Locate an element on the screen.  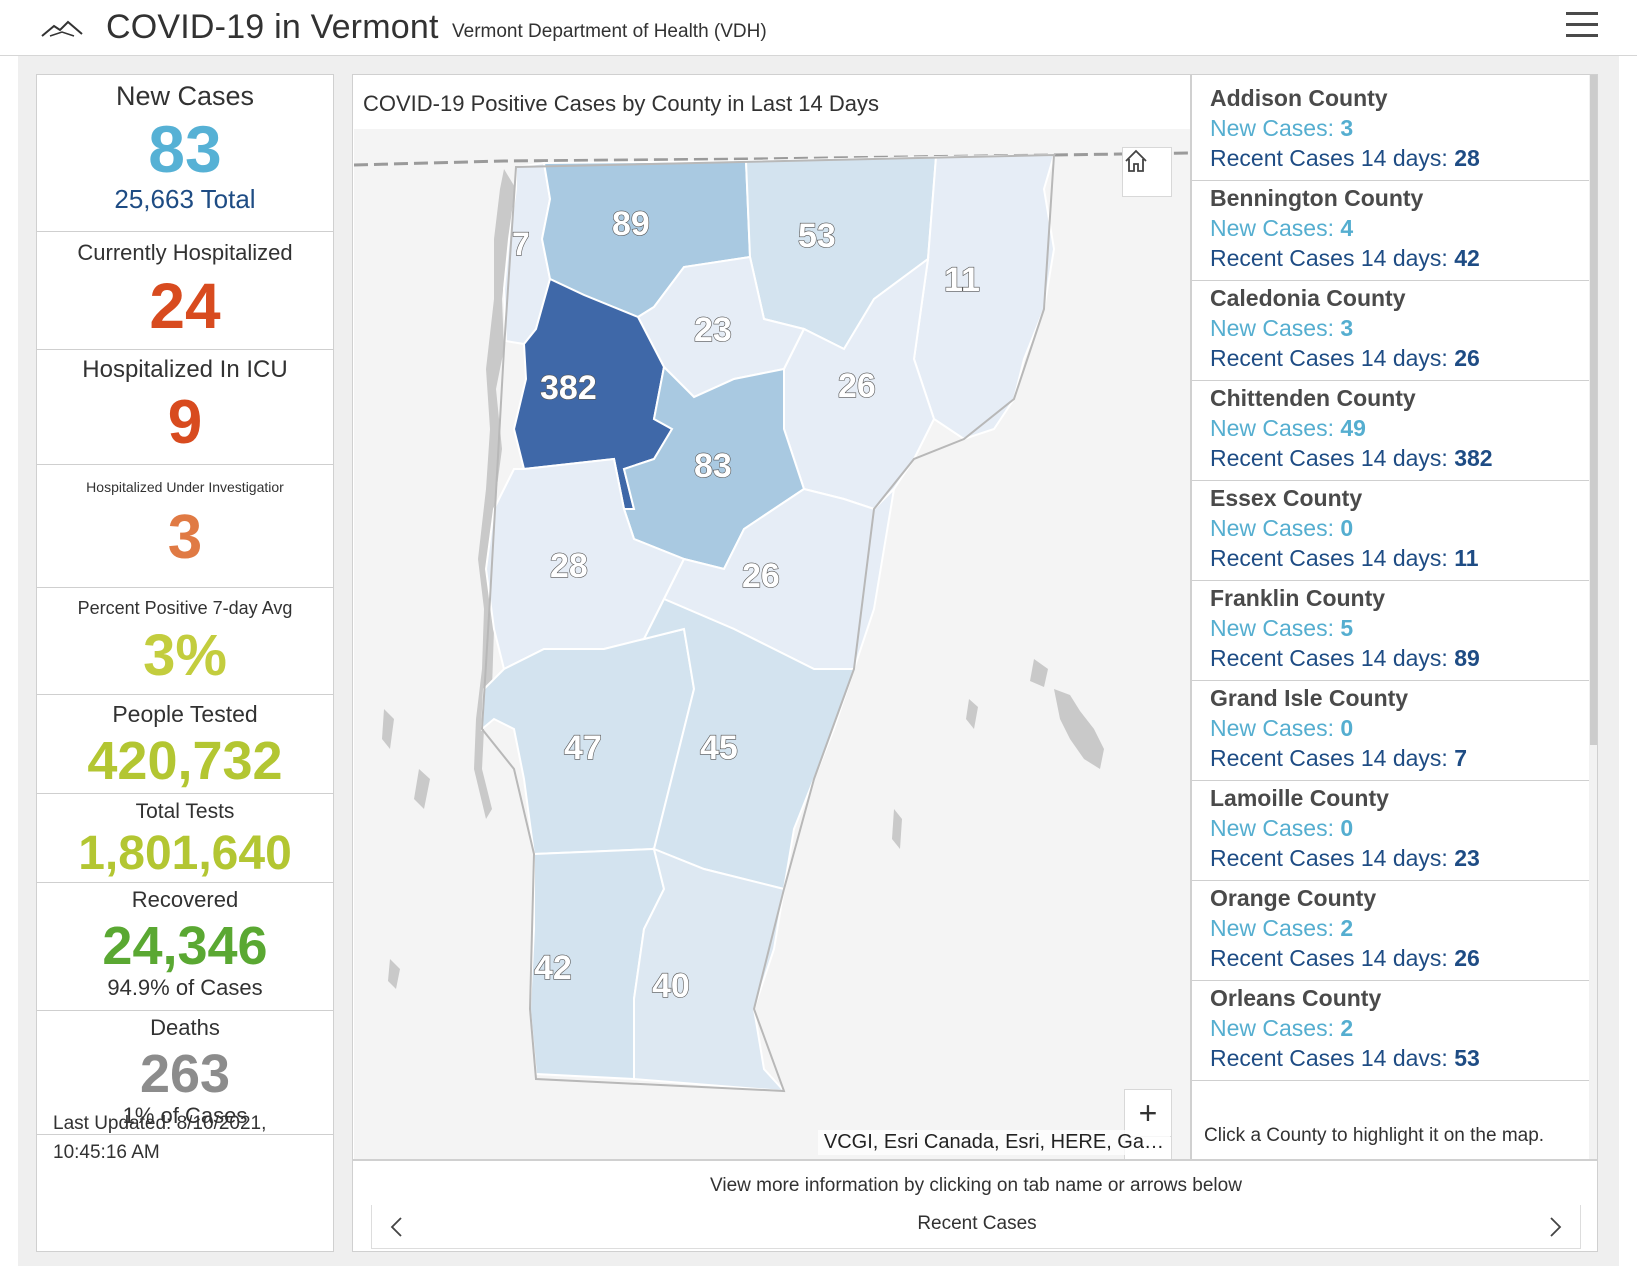
county-name: Grand Isle County is located at coordinates (1309, 698).